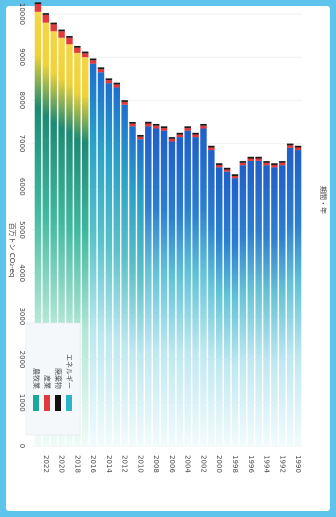 The width and height of the screenshot is (336, 517). What do you see at coordinates (235, 464) in the screenshot?
I see `category-tick-label: 1998` at bounding box center [235, 464].